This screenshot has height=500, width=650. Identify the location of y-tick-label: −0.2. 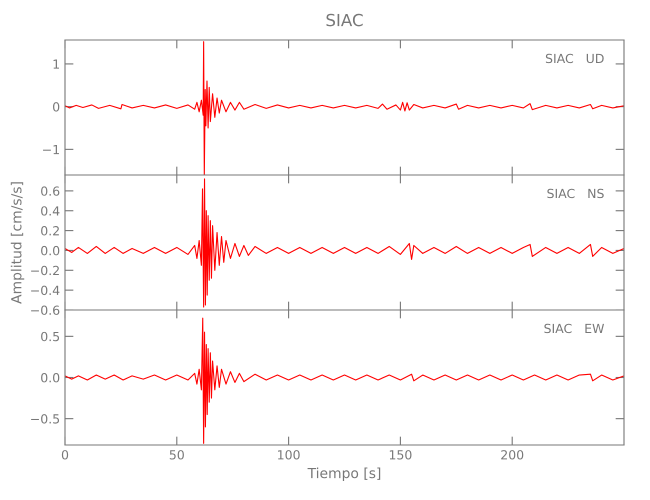
(45, 271).